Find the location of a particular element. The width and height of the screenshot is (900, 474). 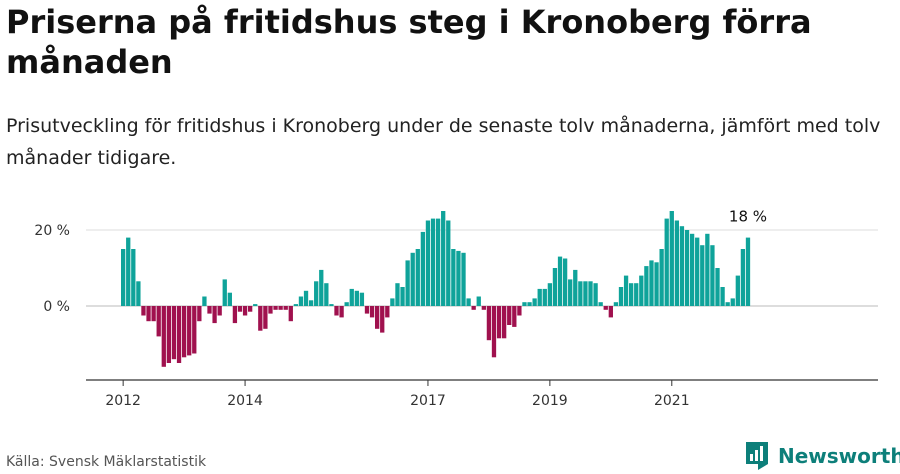

x-tick-label: 2021 is located at coordinates (672, 401).